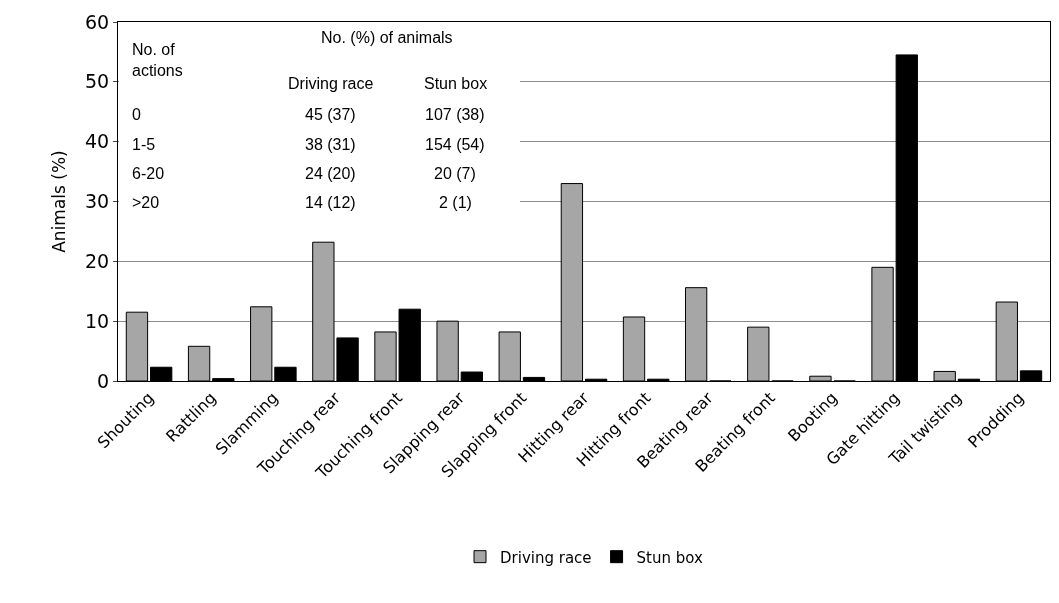 Image resolution: width=1059 pixels, height=603 pixels. Describe the element at coordinates (146, 202) in the screenshot. I see `annotation: >20` at that location.